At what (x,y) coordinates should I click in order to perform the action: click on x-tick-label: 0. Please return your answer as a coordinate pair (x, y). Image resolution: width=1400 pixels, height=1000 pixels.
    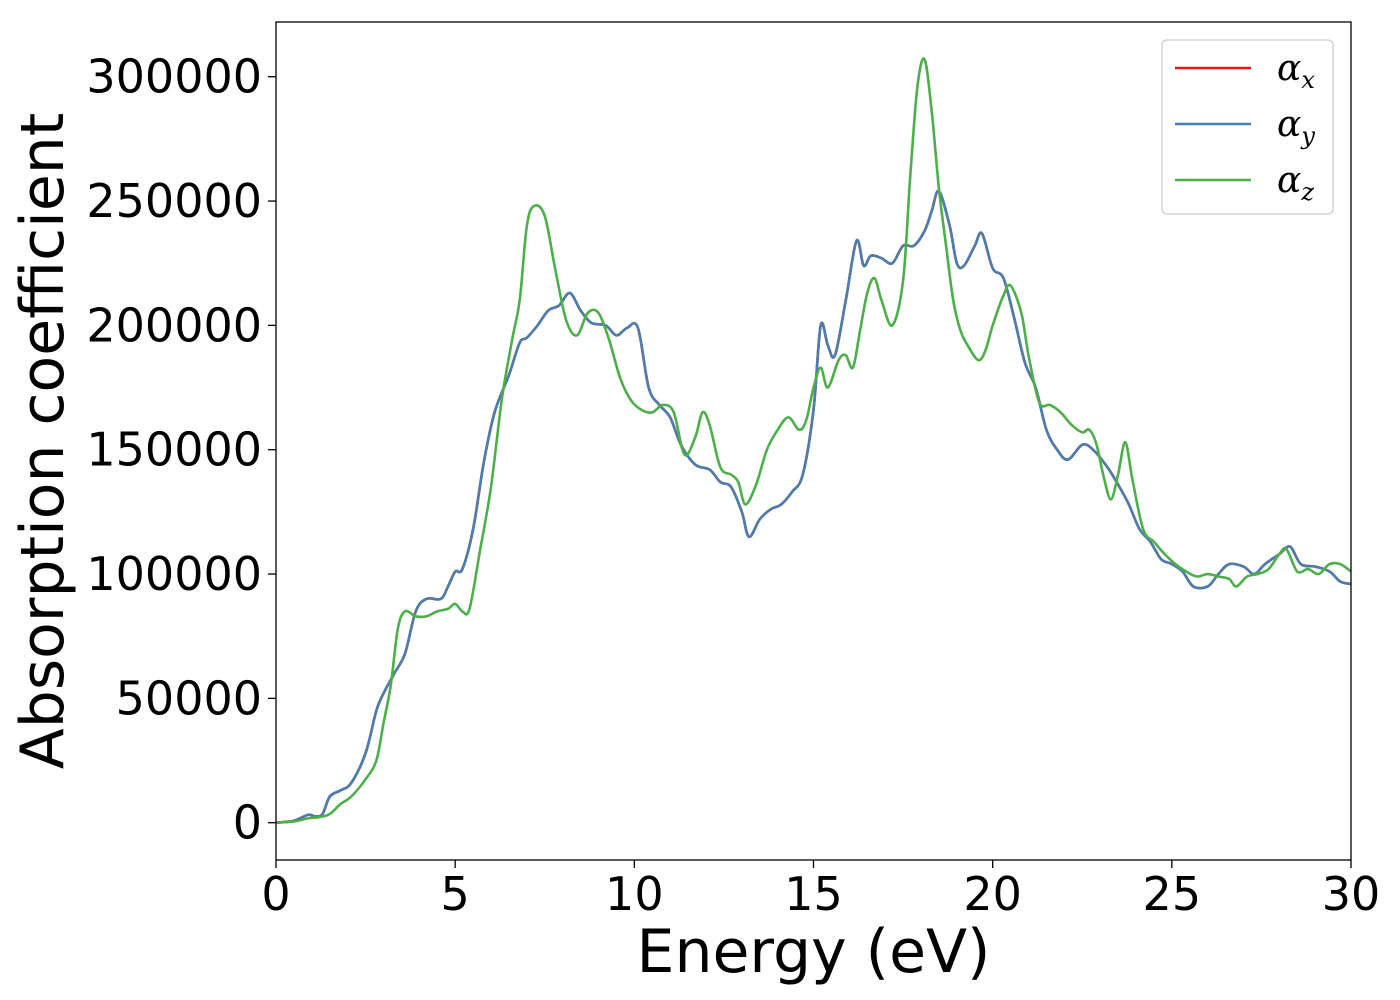
    Looking at the image, I should click on (275, 894).